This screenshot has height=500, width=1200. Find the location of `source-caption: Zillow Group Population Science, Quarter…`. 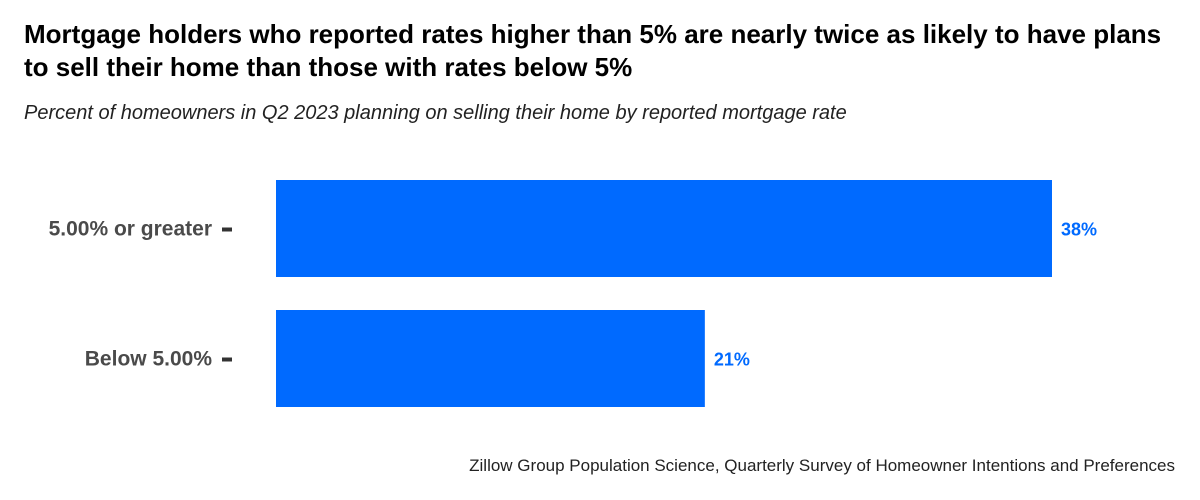

source-caption: Zillow Group Population Science, Quarter… is located at coordinates (822, 465).